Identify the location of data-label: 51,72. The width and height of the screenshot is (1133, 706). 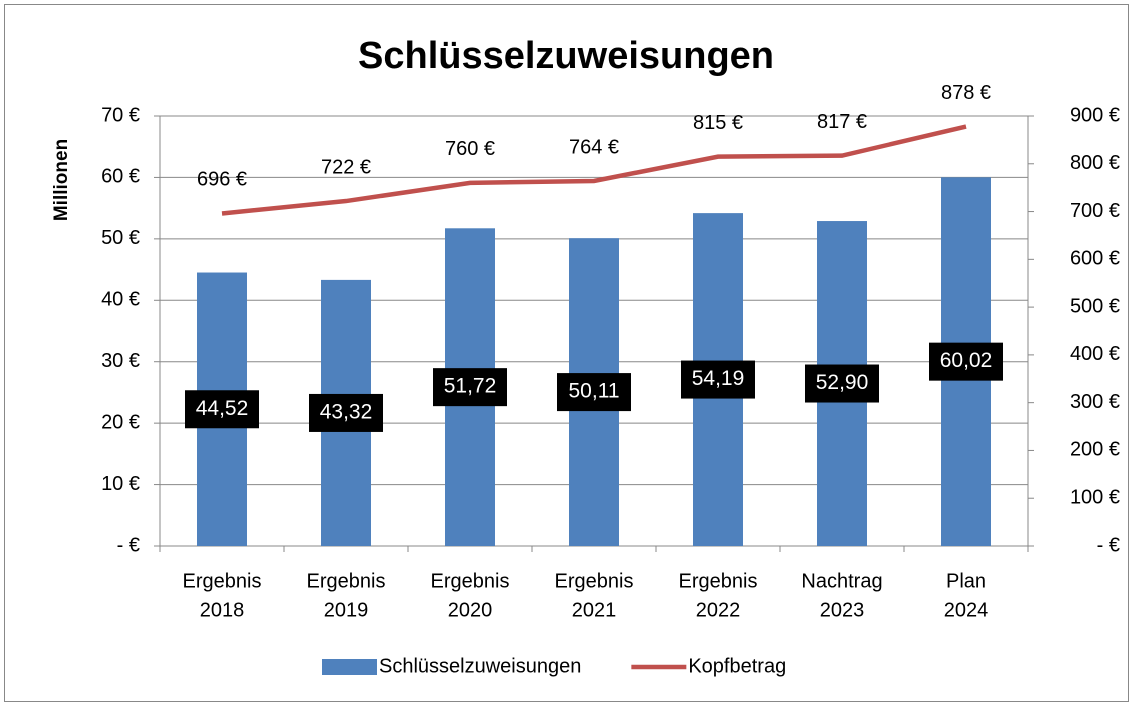
(470, 386).